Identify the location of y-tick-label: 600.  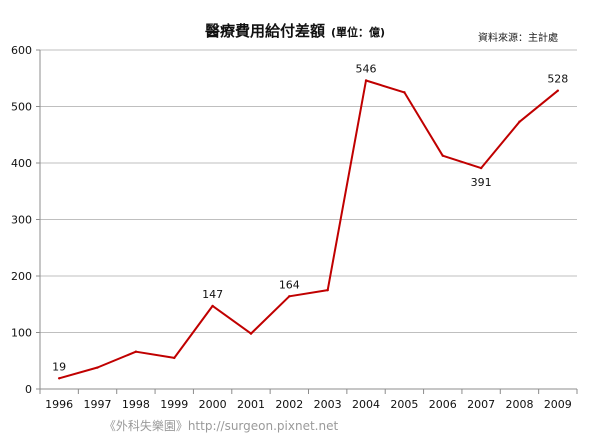
(21, 50).